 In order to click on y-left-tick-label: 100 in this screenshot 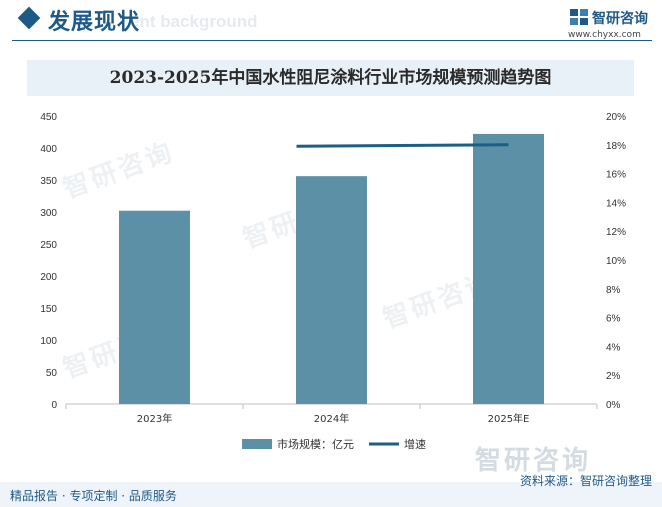, I will do `click(48, 341)`.